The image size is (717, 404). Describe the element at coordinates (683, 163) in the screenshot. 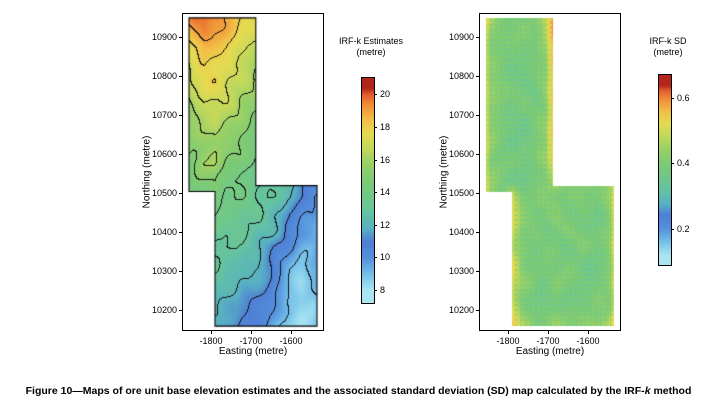

I see `colorbar-tick-label: 0.4` at that location.